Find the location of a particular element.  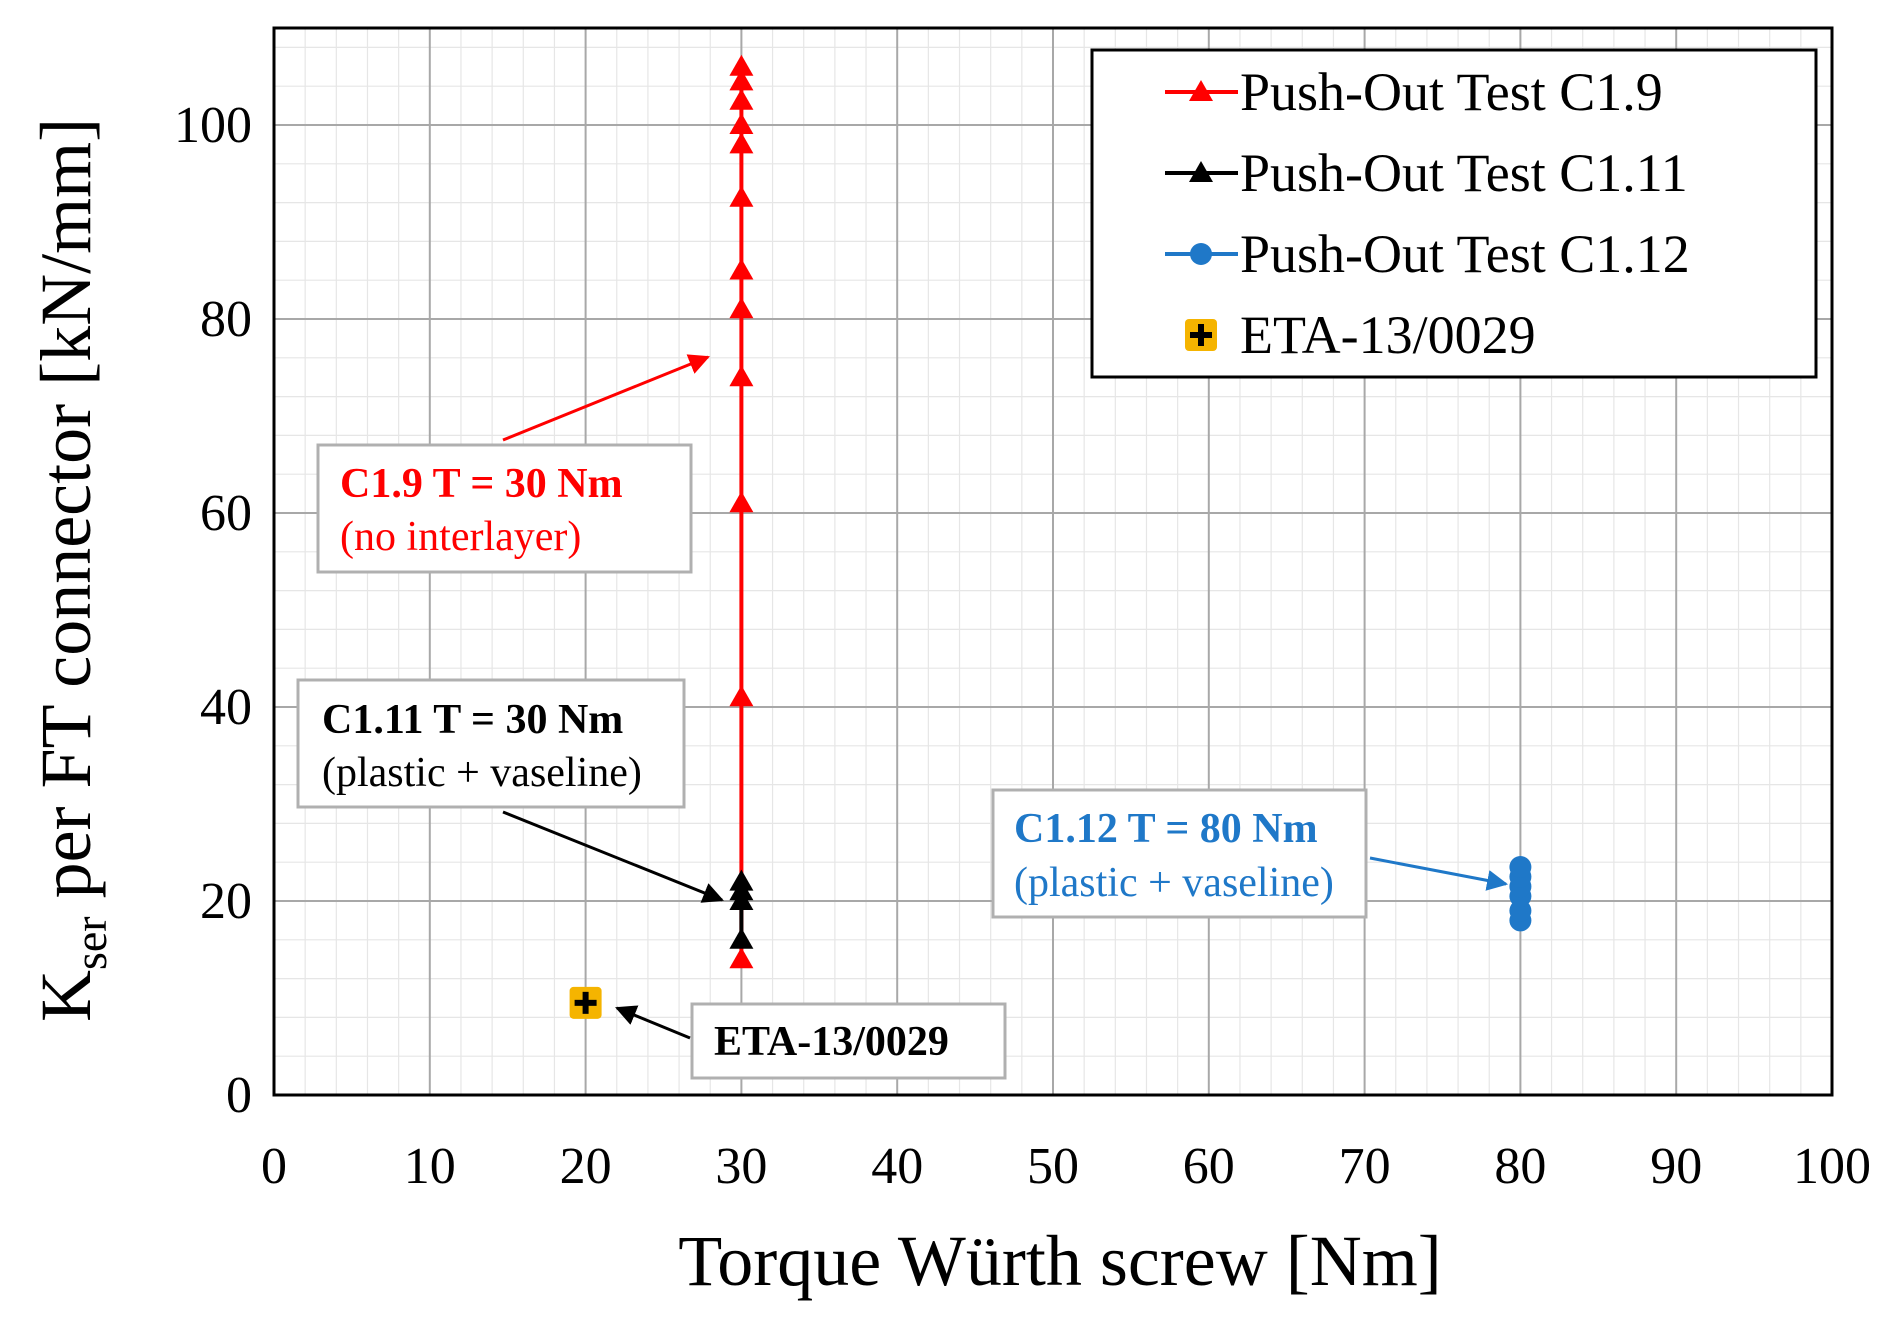

legend-item-1: Push-Out Test C1.11 is located at coordinates (1426, 173).